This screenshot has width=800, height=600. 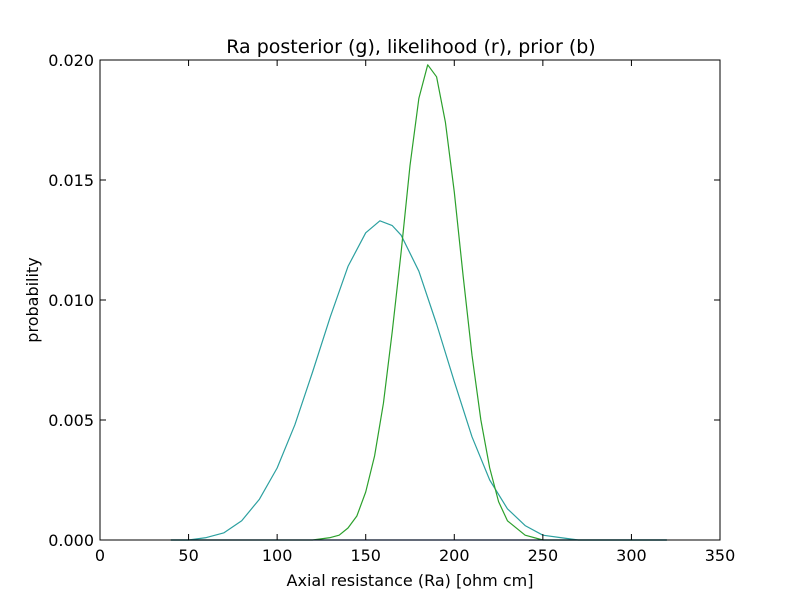 What do you see at coordinates (631, 555) in the screenshot?
I see `x-tick-label: 300` at bounding box center [631, 555].